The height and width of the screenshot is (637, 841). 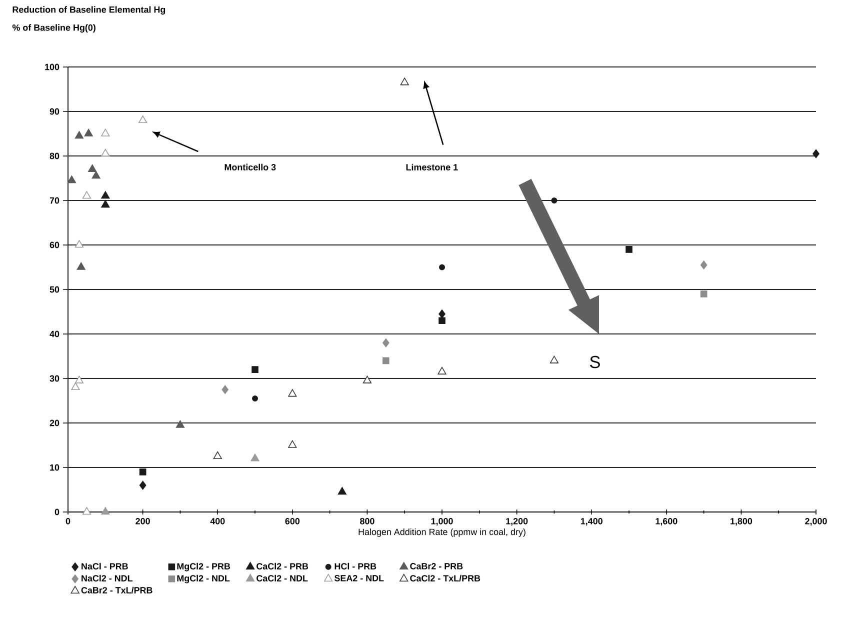 What do you see at coordinates (55, 200) in the screenshot?
I see `y-tick-label: 70` at bounding box center [55, 200].